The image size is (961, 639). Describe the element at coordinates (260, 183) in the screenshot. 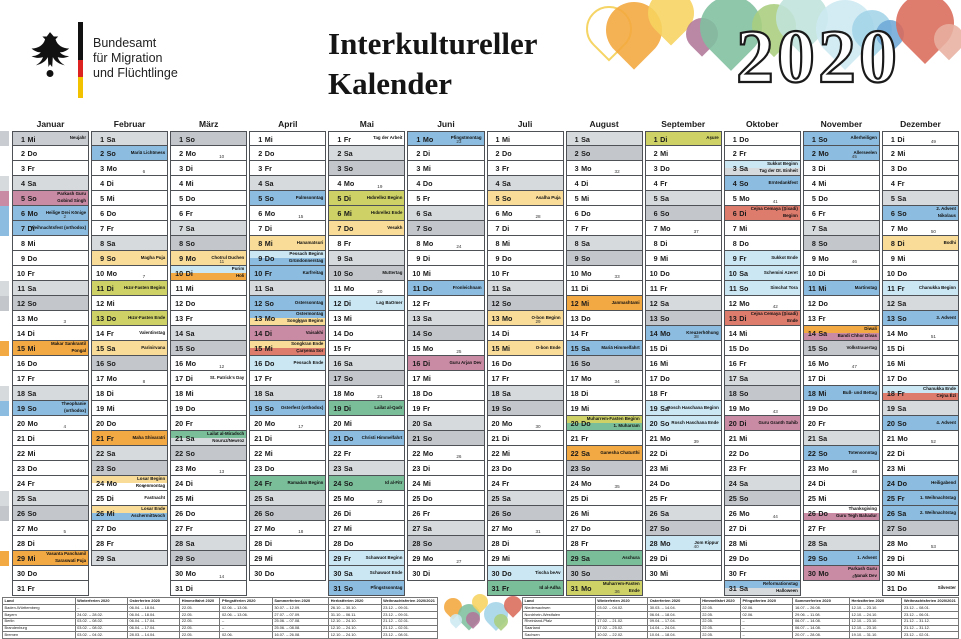

I see `day-number: 4` at that location.